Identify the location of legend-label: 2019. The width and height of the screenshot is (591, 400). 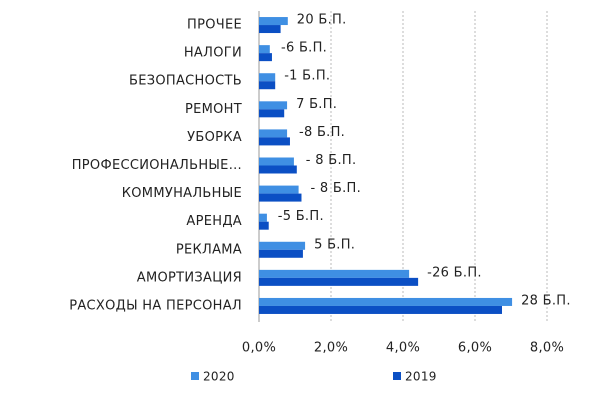
(421, 377).